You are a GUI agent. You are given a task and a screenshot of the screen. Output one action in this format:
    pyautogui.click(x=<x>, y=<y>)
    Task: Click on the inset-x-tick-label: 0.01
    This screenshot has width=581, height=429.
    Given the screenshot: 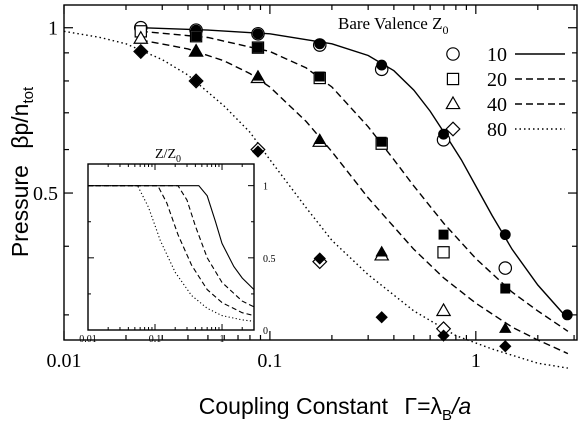 What is the action you would take?
    pyautogui.click(x=88, y=339)
    